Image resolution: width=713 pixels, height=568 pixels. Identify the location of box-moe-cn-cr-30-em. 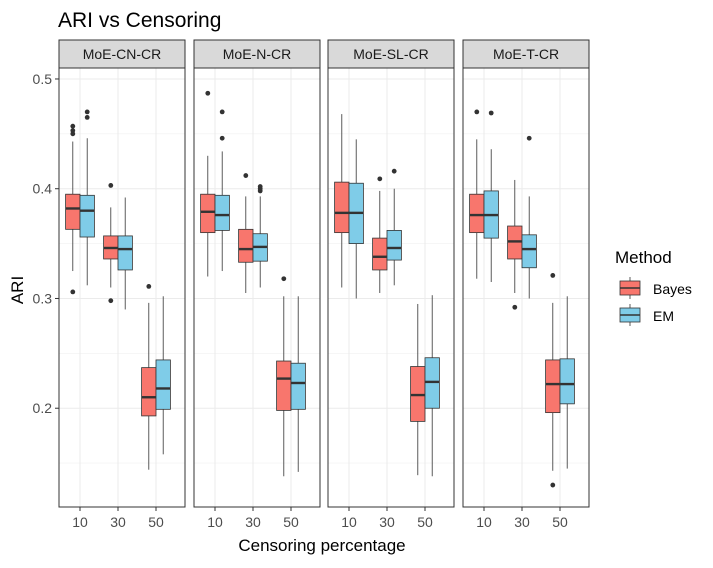
(125, 253).